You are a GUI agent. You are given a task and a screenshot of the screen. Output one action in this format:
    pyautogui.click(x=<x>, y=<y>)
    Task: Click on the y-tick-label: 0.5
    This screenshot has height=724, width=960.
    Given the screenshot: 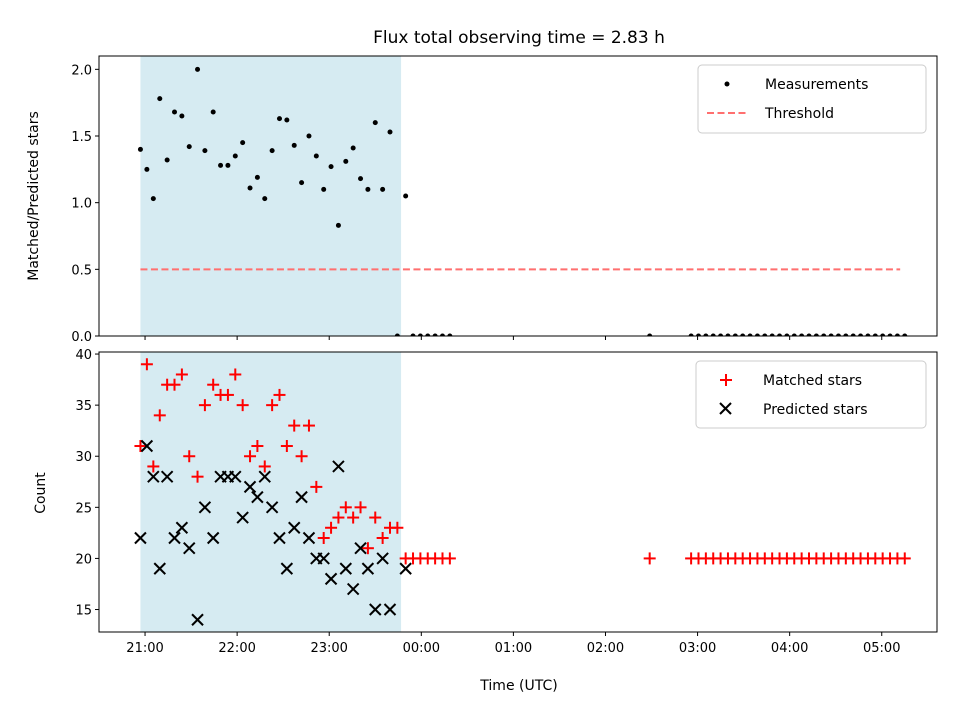 What is the action you would take?
    pyautogui.click(x=81, y=270)
    